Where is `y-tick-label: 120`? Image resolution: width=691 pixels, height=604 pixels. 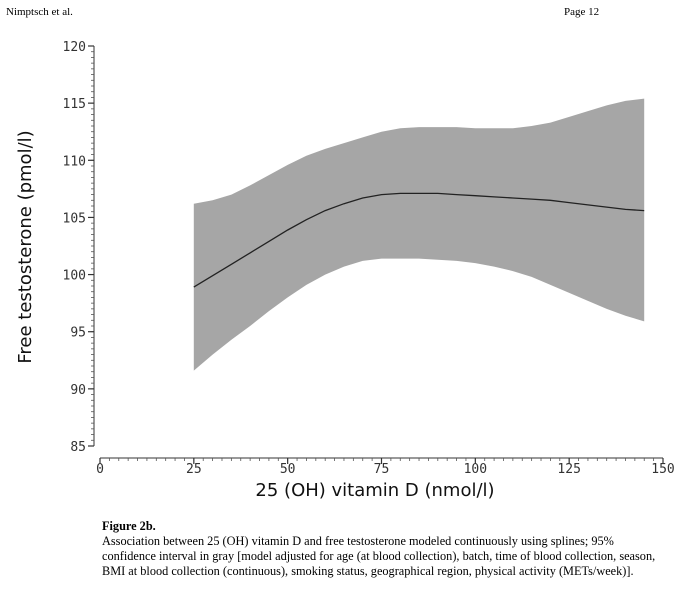
y-tick-label: 120 is located at coordinates (74, 47).